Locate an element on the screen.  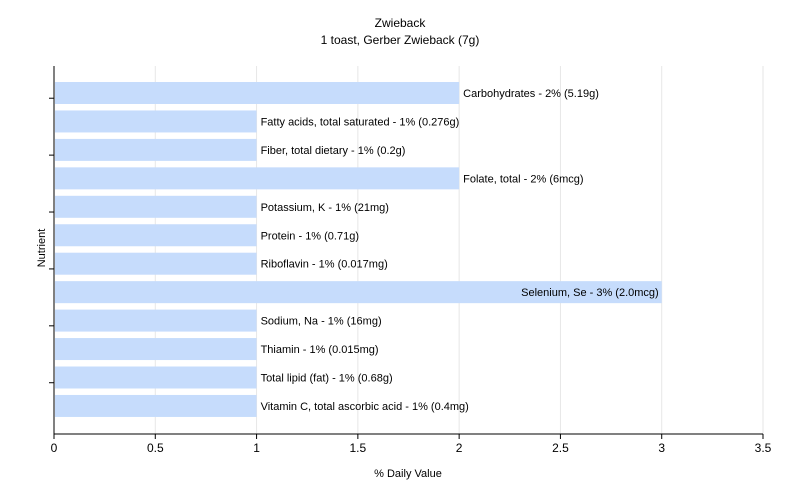
x-tick-label: 2.5 is located at coordinates (560, 448).